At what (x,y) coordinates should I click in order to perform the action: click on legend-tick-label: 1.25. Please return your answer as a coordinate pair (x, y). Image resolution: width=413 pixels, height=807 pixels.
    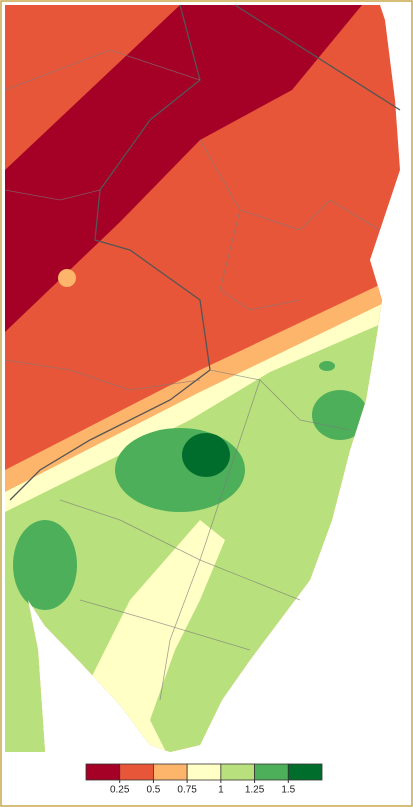
    Looking at the image, I should click on (255, 790).